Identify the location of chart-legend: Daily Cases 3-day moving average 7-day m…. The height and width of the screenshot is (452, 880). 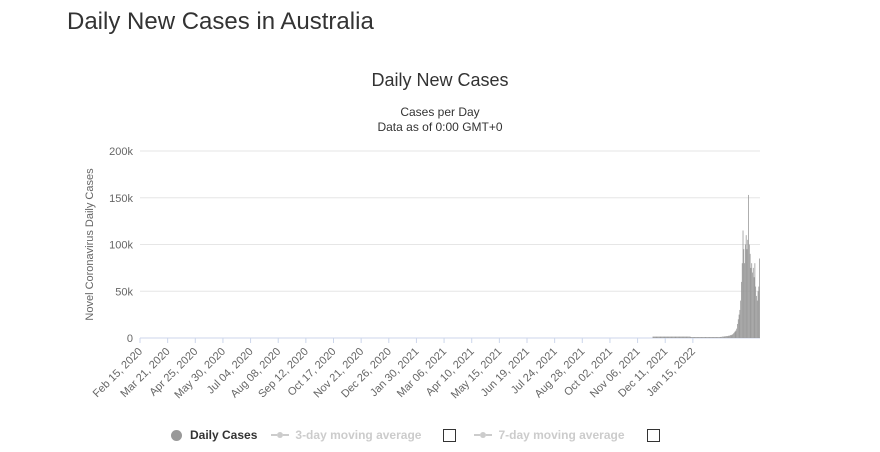
(424, 435).